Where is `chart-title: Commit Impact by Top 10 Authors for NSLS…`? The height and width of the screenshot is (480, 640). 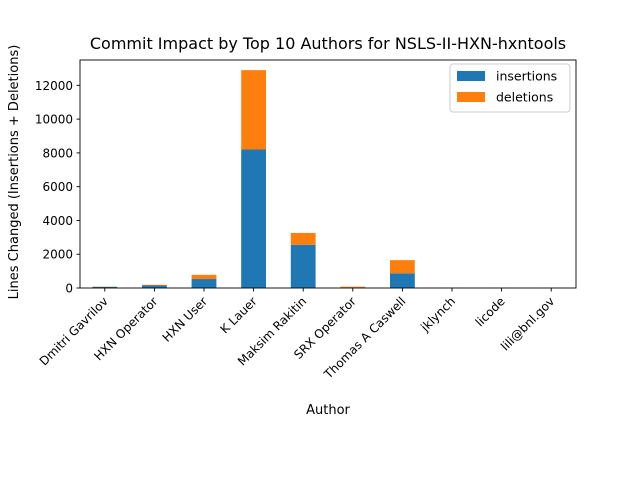
chart-title: Commit Impact by Top 10 Authors for NSLS… is located at coordinates (328, 43).